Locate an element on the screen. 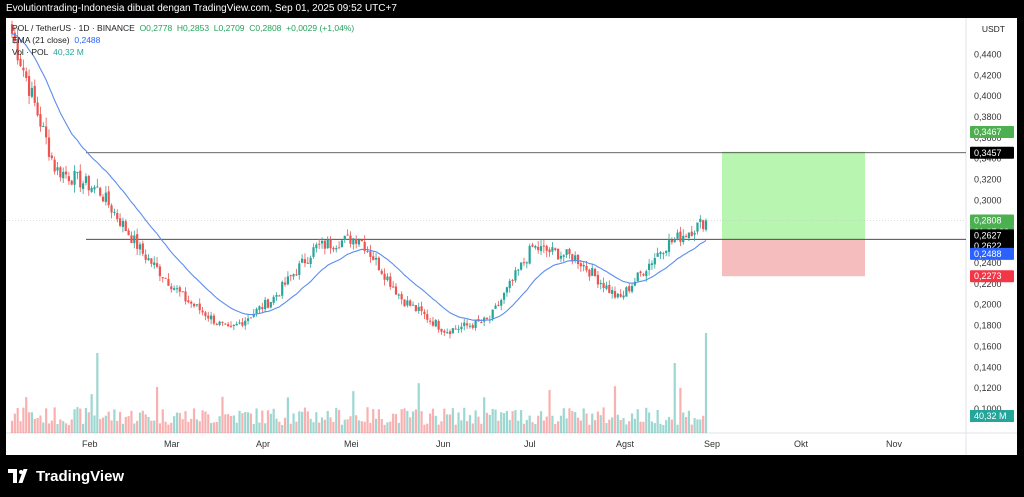  price-label-stop is located at coordinates (992, 276).